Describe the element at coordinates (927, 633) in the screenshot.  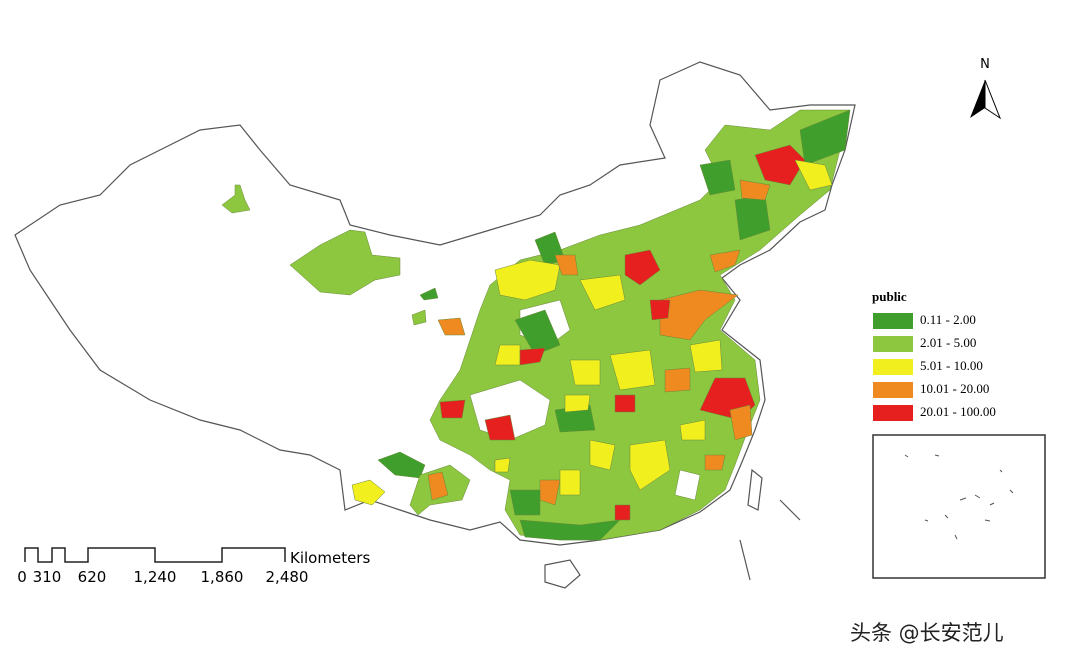
I see `watermark: 头条 @长安范儿` at that location.